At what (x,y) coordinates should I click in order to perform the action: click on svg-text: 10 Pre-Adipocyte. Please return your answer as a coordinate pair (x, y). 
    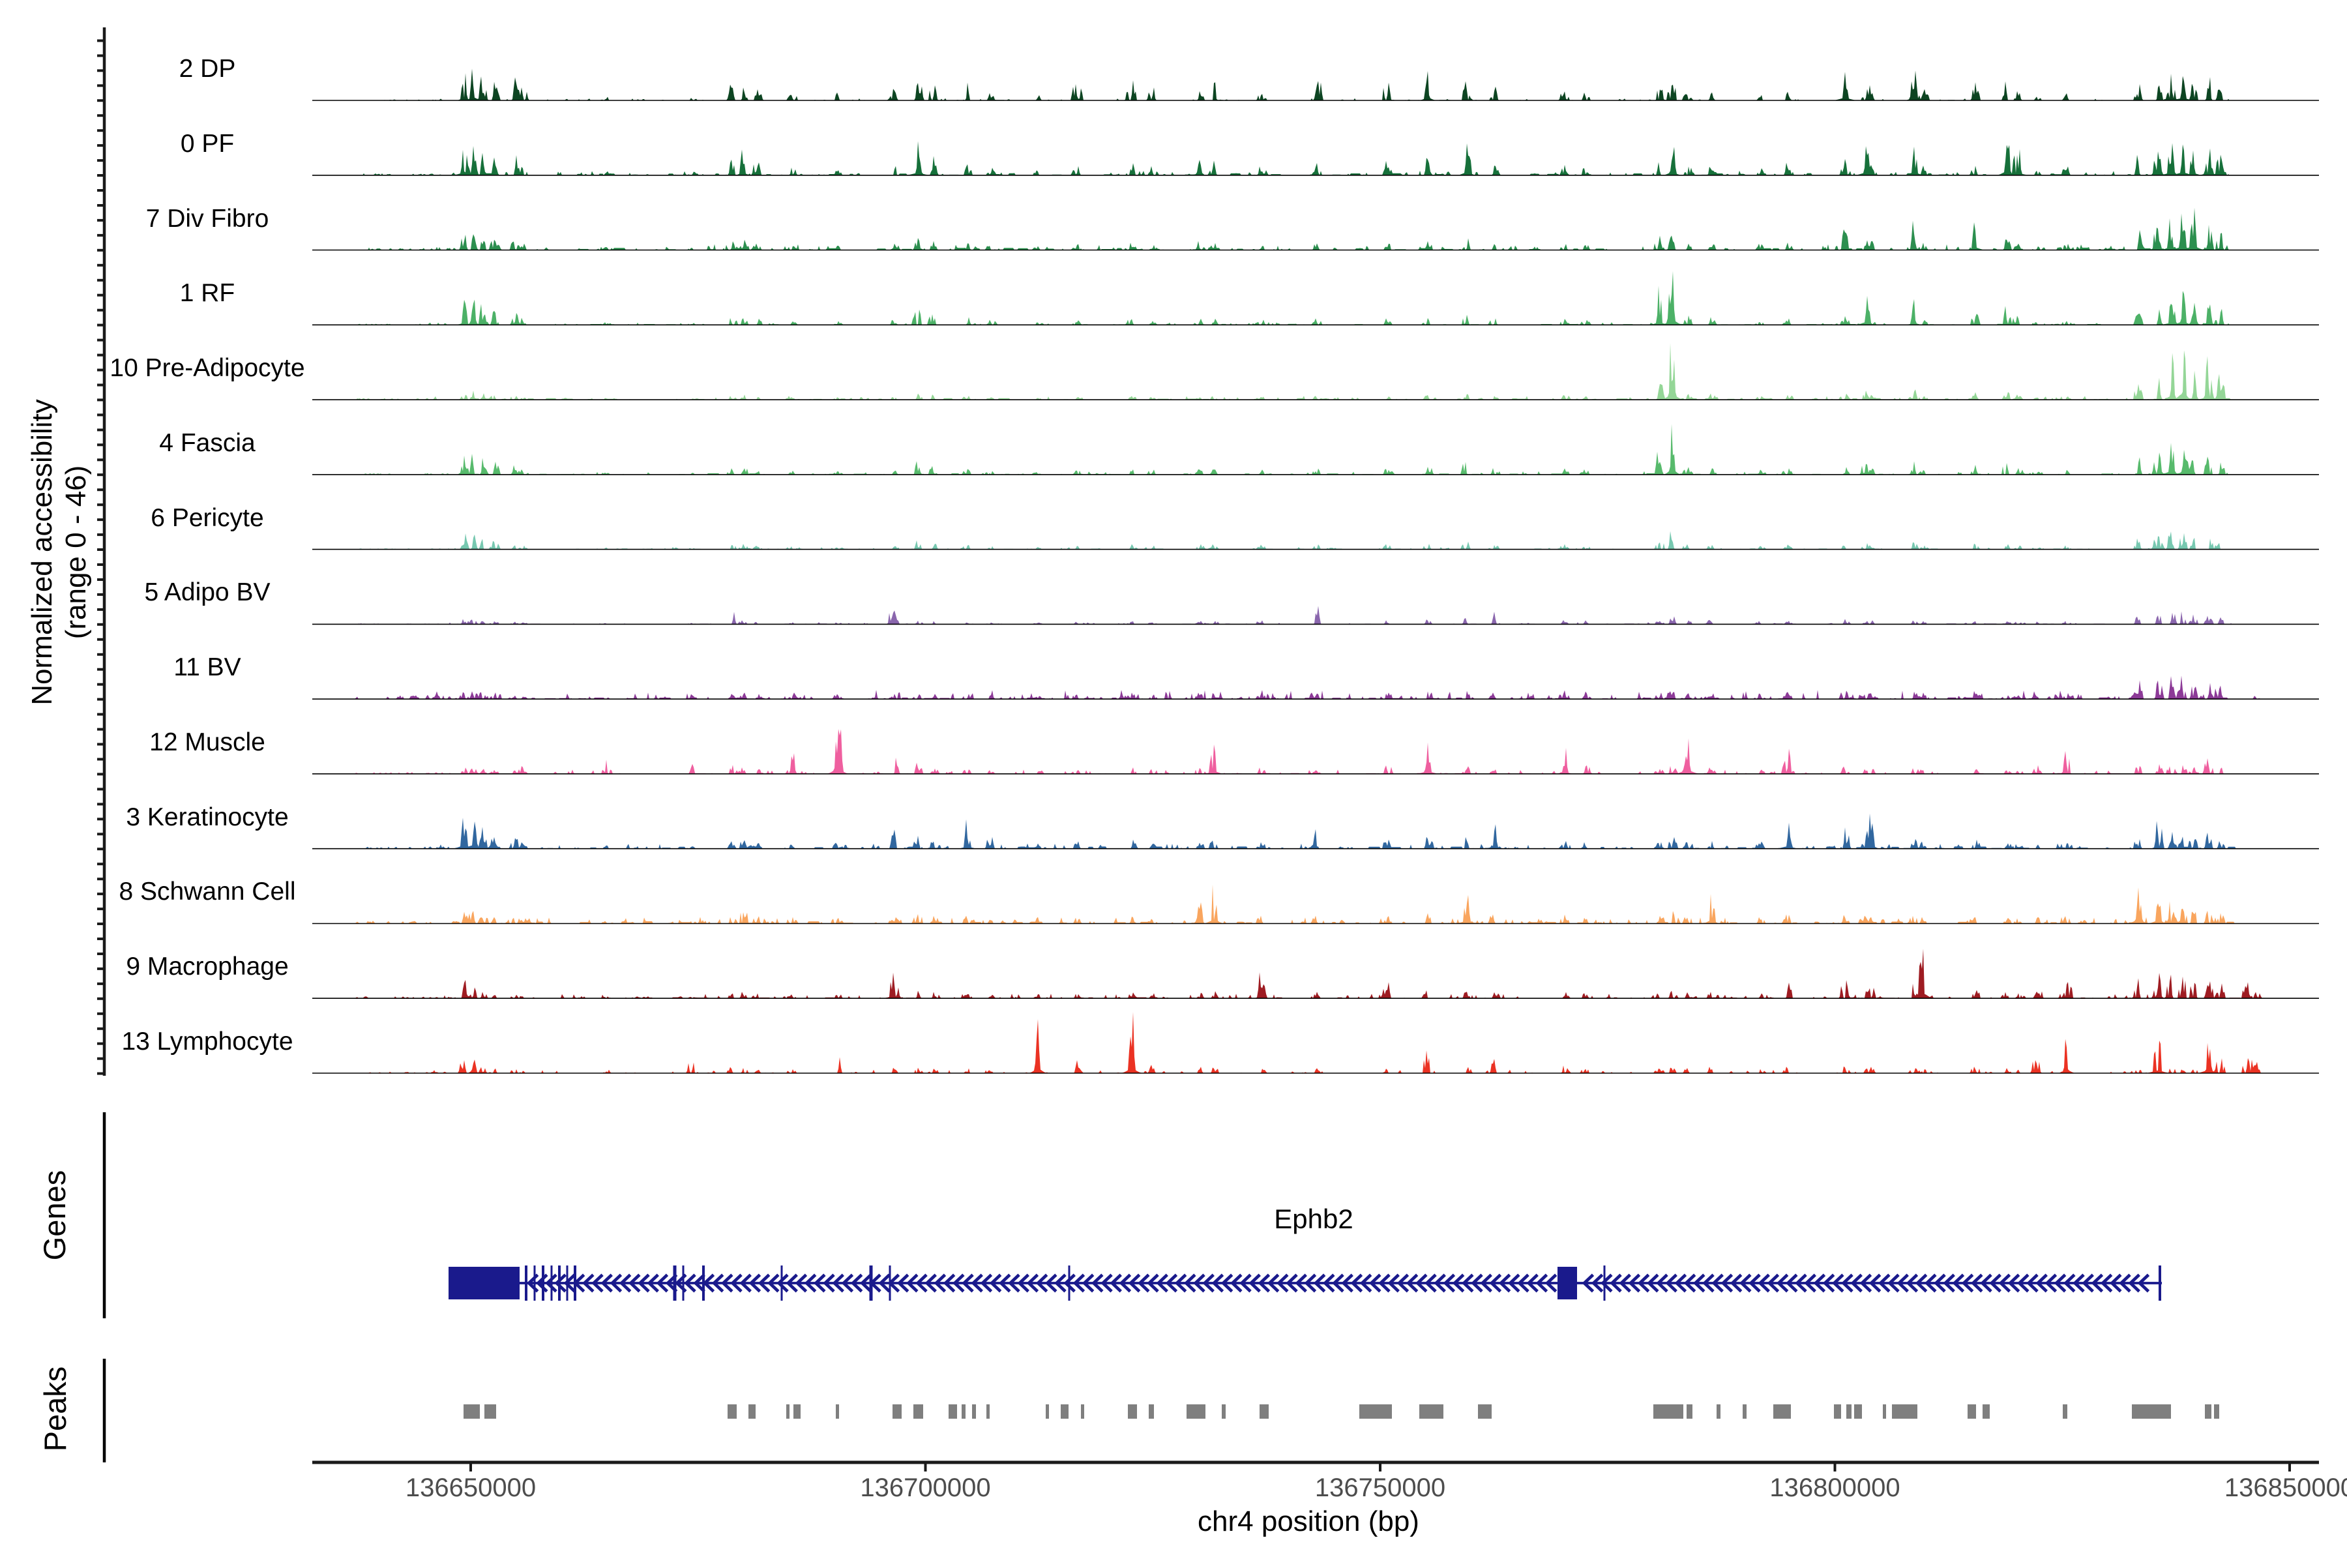
    Looking at the image, I should click on (207, 368).